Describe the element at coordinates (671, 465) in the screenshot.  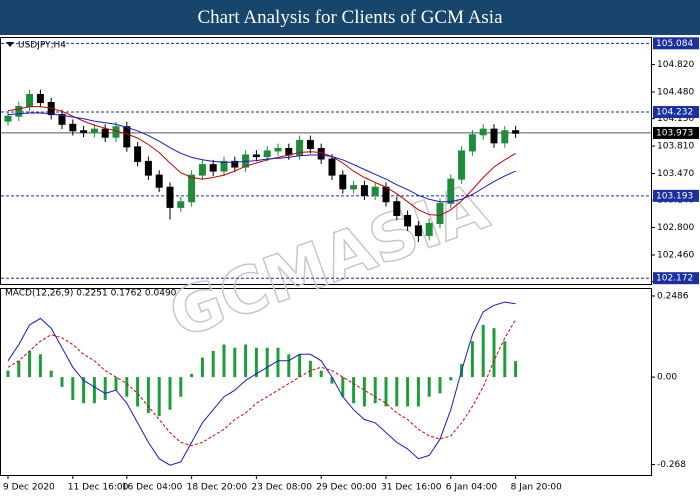
I see `y-tick-label: -0.268` at that location.